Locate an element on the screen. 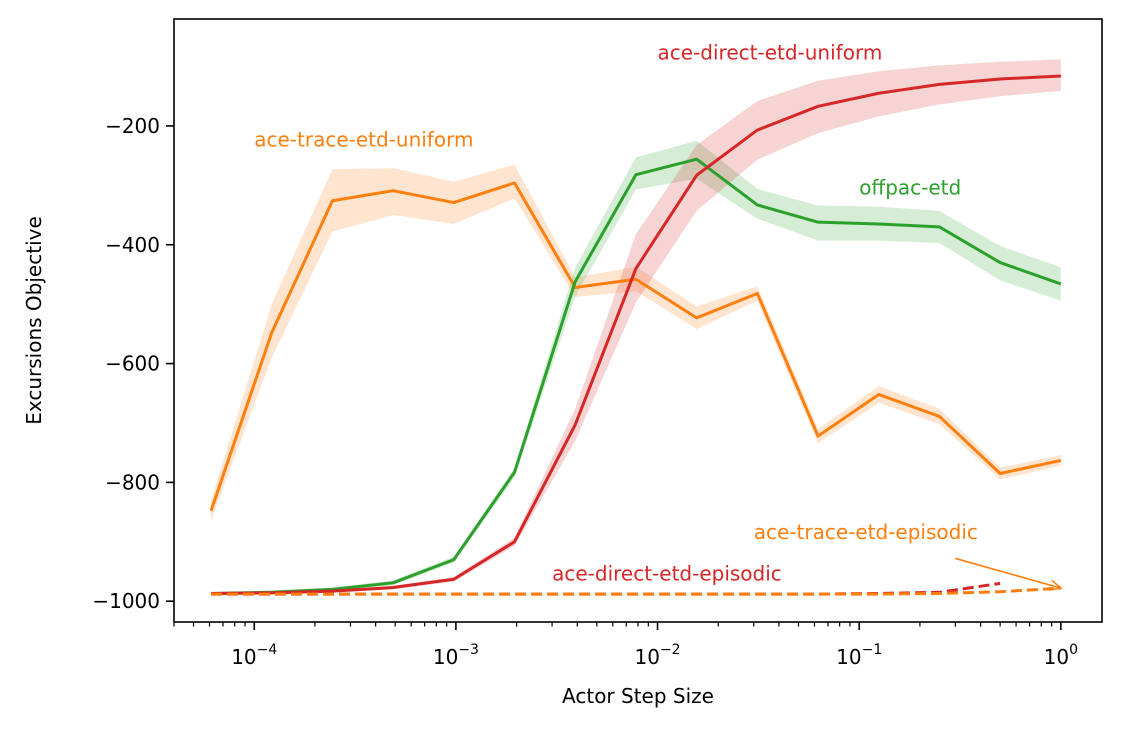  annotation-arrow-head is located at coordinates (1055, 585).